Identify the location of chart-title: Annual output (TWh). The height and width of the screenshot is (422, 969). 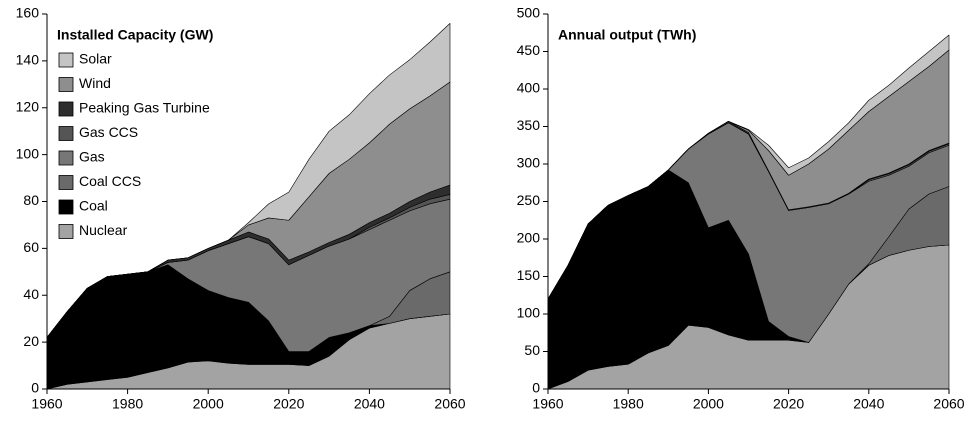
(627, 35).